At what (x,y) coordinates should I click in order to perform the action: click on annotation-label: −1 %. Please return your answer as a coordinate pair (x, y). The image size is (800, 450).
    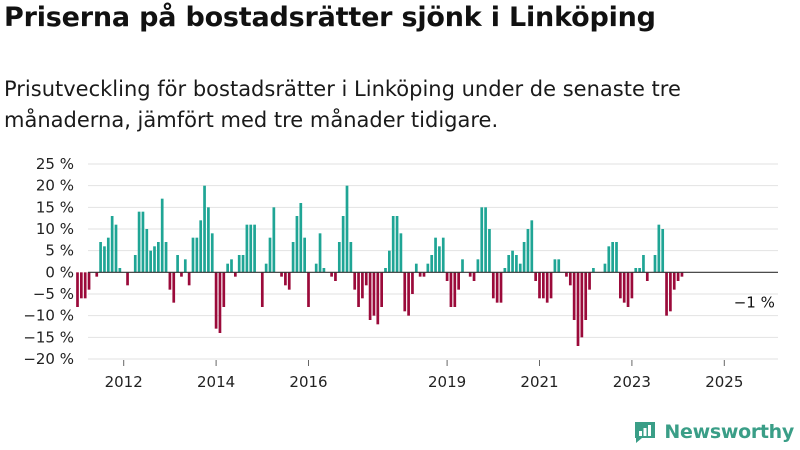
    Looking at the image, I should click on (754, 303).